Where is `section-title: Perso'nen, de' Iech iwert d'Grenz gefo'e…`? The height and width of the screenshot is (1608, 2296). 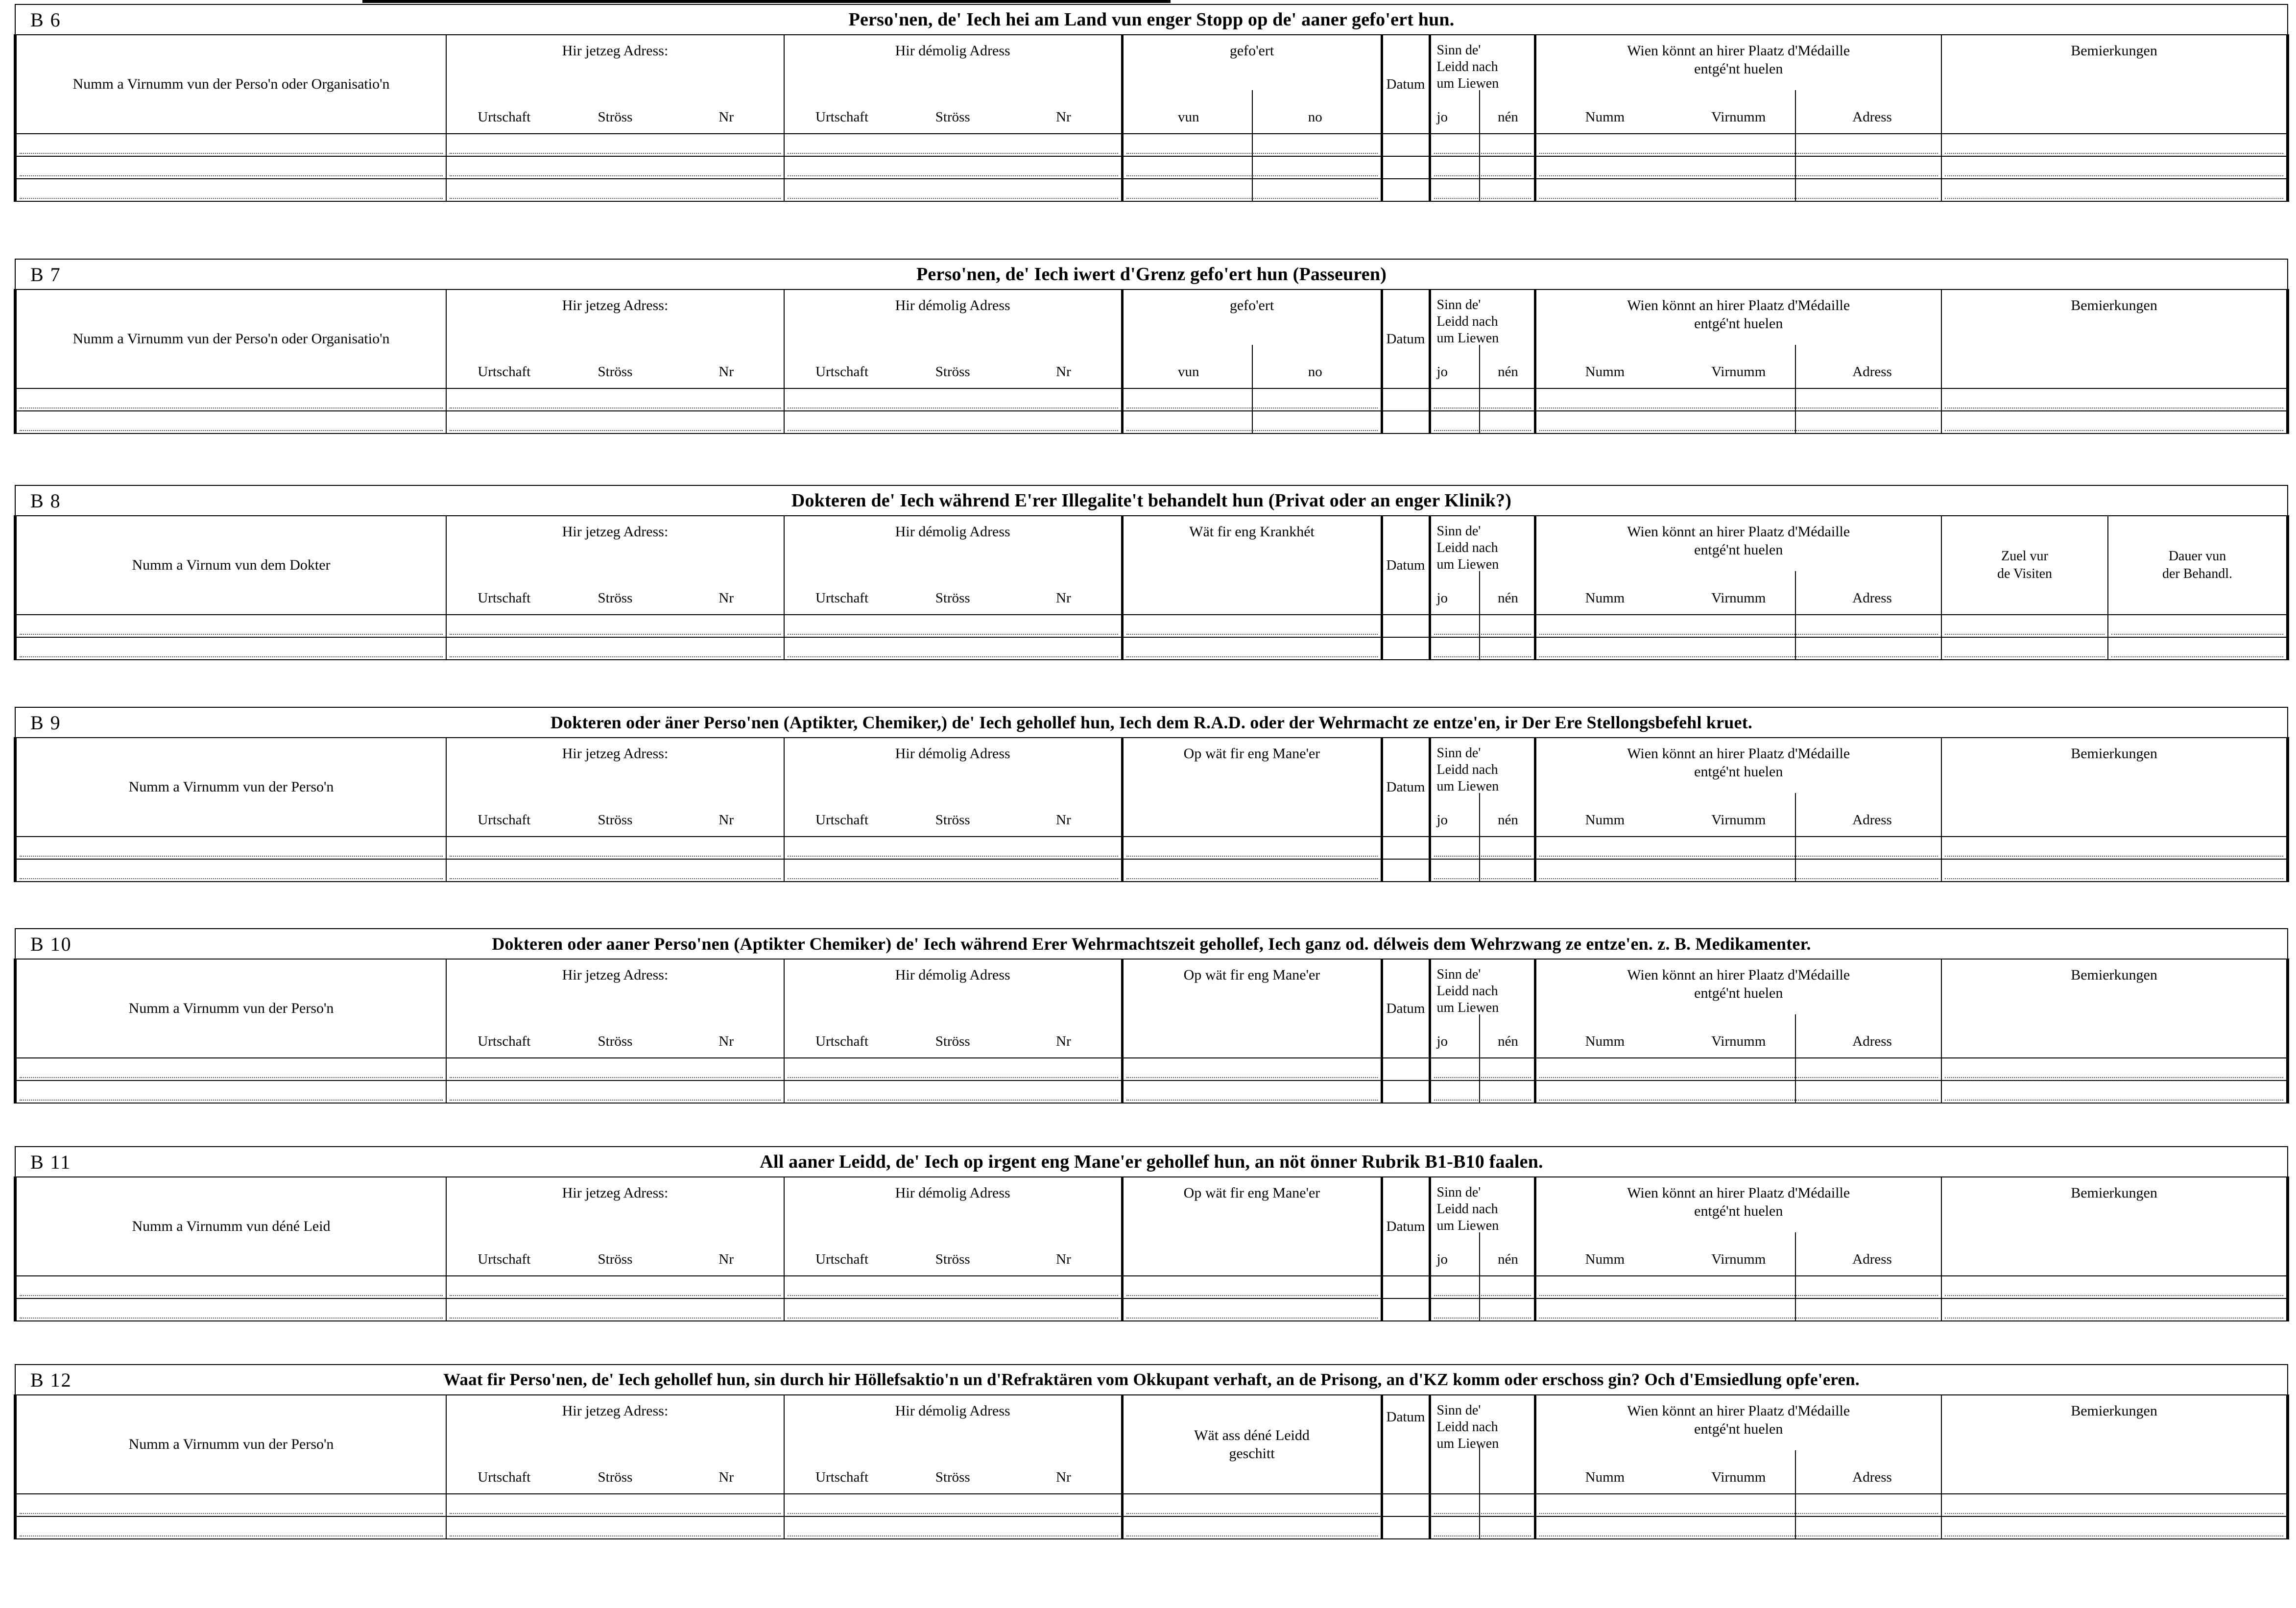
section-title: Perso'nen, de' Iech iwert d'Grenz gefo'e… is located at coordinates (1152, 274).